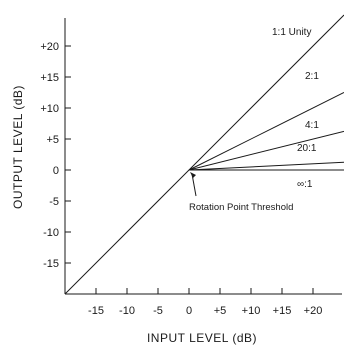 Image resolution: width=344 pixels, height=347 pixels. What do you see at coordinates (51, 264) in the screenshot?
I see `y-tick-label: -15` at bounding box center [51, 264].